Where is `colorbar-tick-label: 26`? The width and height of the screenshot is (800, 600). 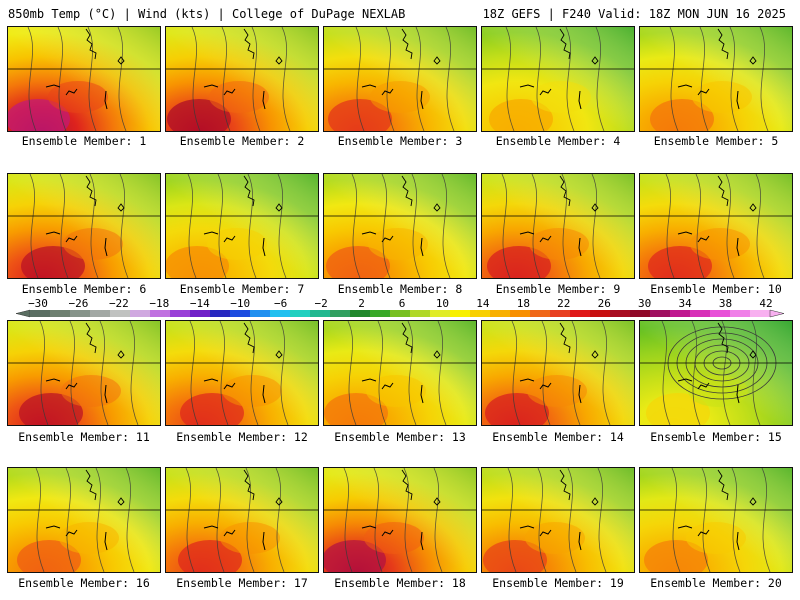
colorbar-tick-label: 26 is located at coordinates (604, 303).